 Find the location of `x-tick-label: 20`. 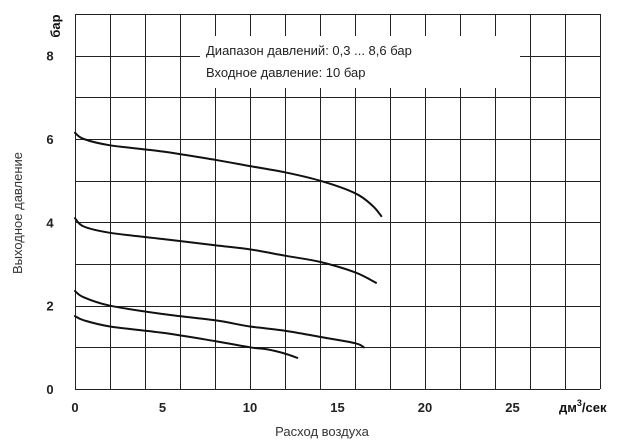

x-tick-label: 20 is located at coordinates (425, 407).